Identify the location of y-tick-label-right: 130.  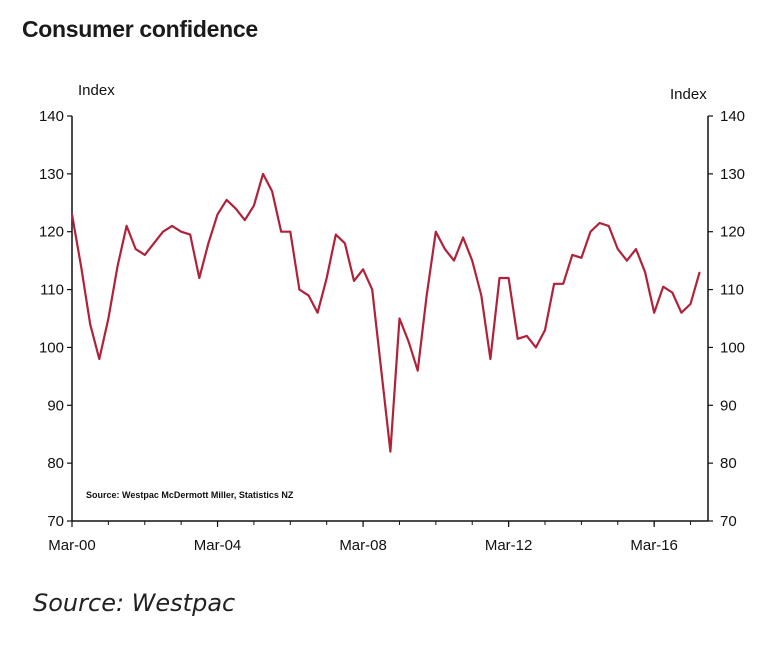
(732, 174).